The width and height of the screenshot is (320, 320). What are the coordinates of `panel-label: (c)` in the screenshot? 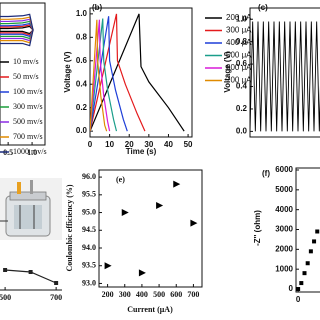 It's located at (263, 7).